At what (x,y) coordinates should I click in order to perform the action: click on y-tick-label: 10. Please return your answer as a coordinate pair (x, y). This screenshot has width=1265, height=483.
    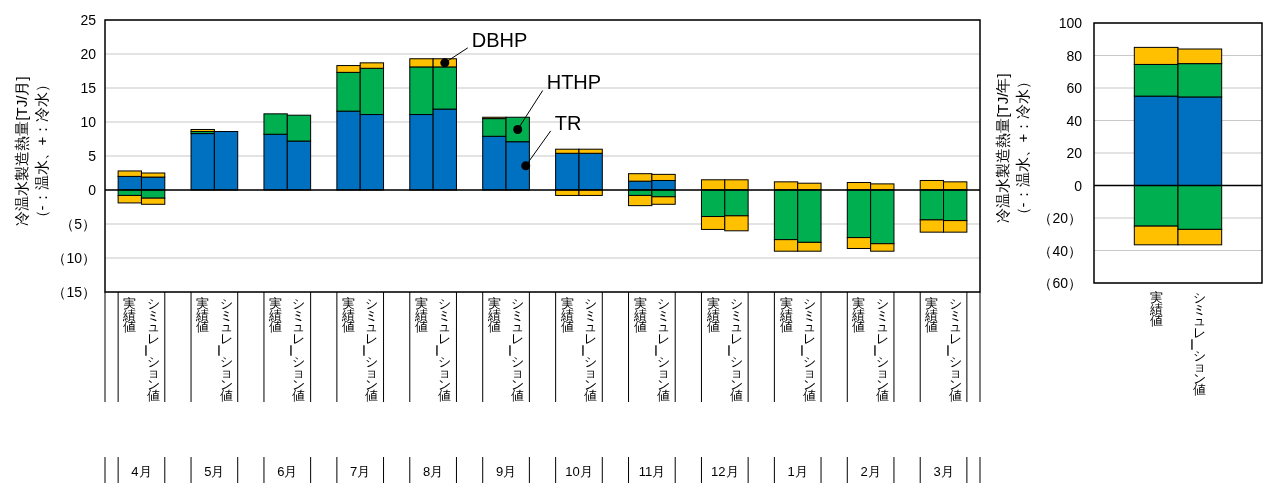
    Looking at the image, I should click on (88, 122).